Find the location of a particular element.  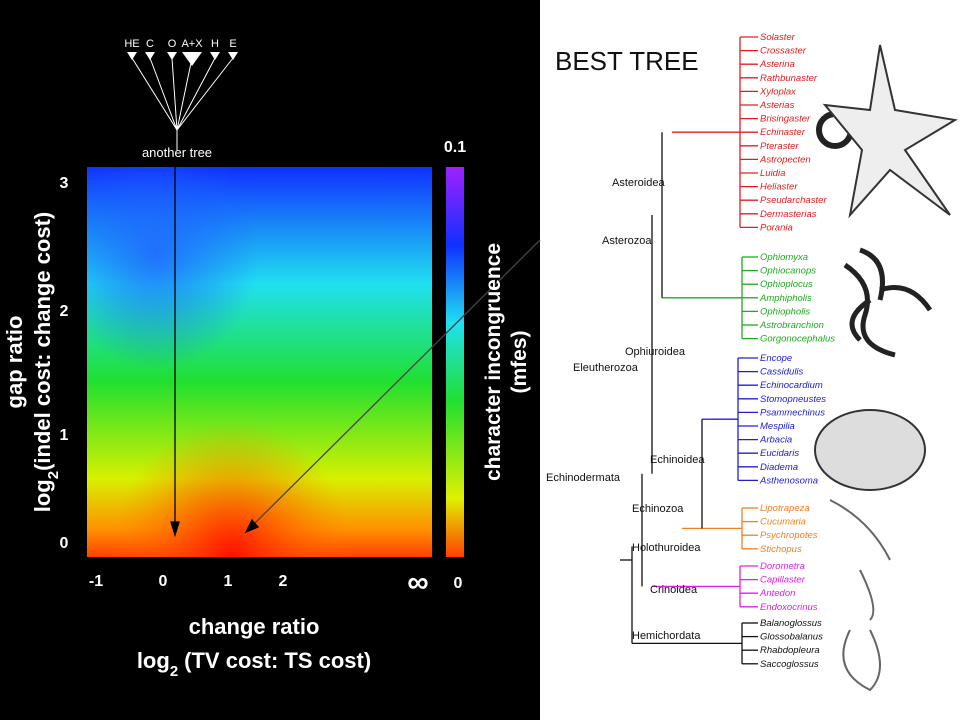

taxon-label: Astropecten is located at coordinates (785, 159).